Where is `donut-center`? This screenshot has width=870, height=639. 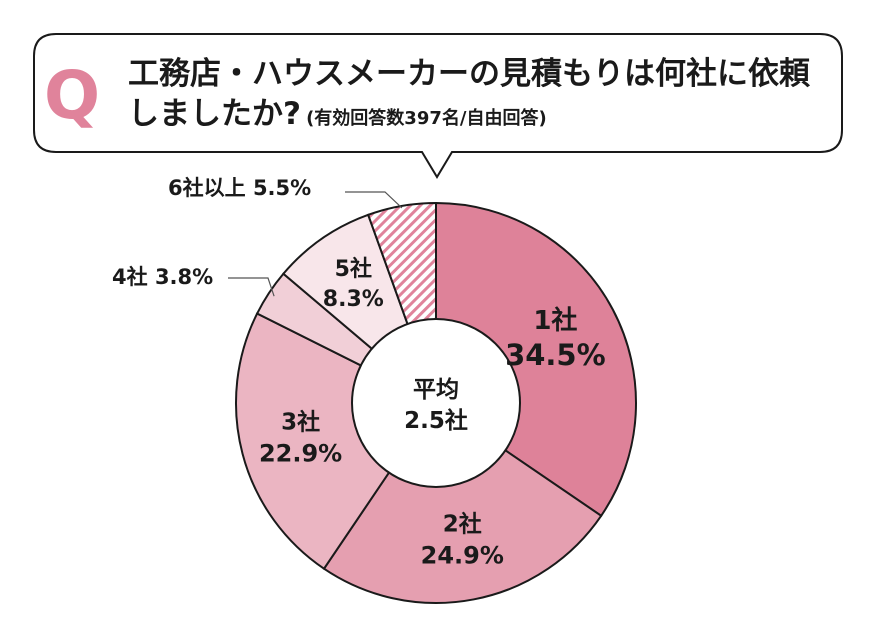
donut-center is located at coordinates (436, 403).